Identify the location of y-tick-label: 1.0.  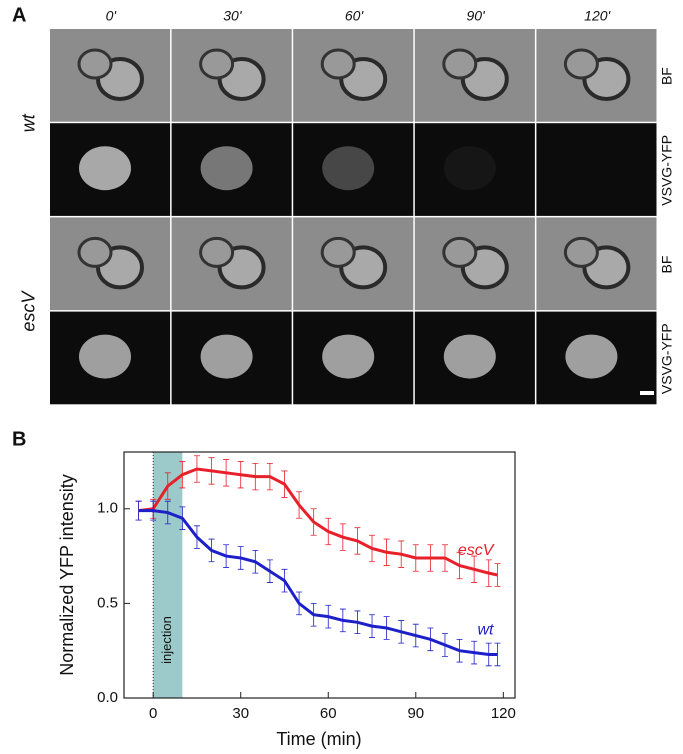
(107, 508).